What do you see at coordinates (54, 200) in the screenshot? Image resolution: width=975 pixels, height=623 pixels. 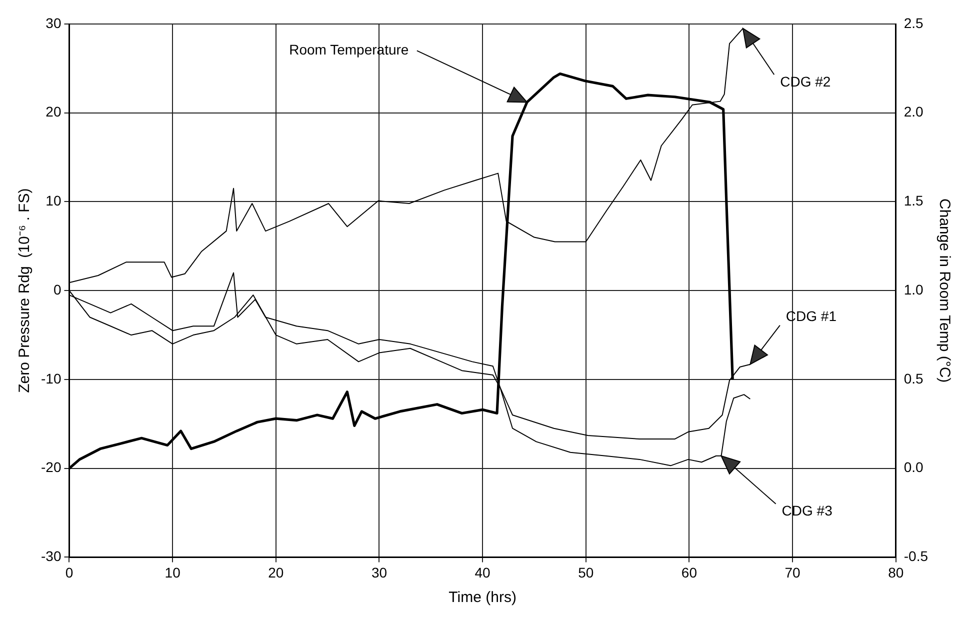 I see `y-tick-label: 10` at bounding box center [54, 200].